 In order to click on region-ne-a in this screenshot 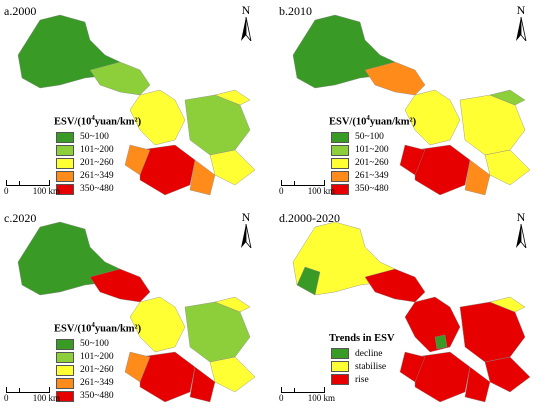, I will do `click(232, 97)`.